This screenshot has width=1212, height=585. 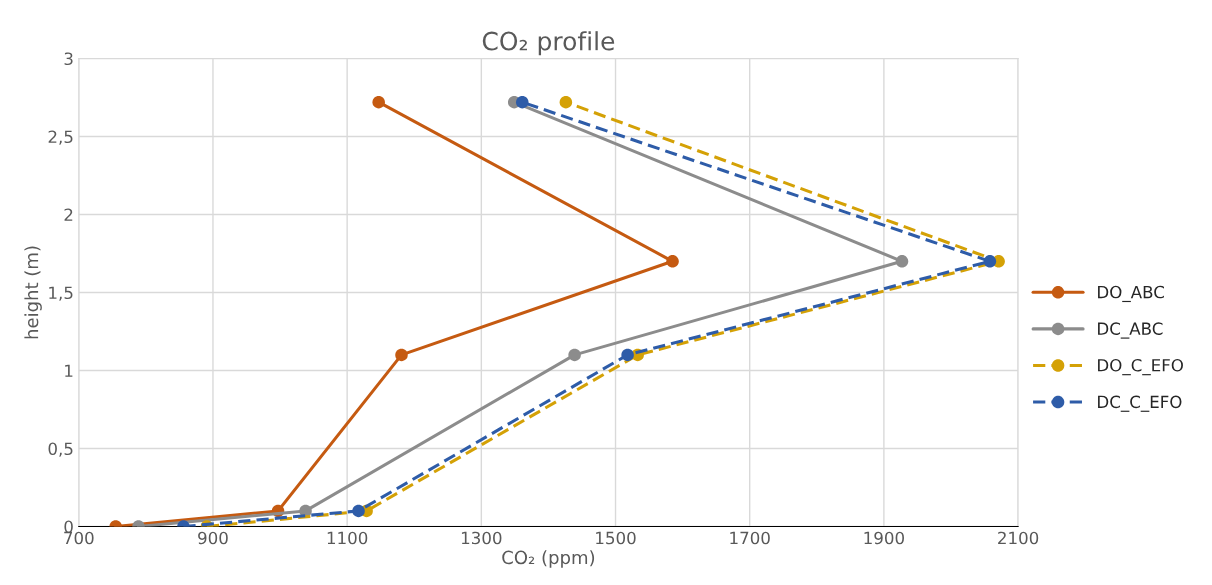 What do you see at coordinates (884, 538) in the screenshot?
I see `x-tick-label: 1900` at bounding box center [884, 538].